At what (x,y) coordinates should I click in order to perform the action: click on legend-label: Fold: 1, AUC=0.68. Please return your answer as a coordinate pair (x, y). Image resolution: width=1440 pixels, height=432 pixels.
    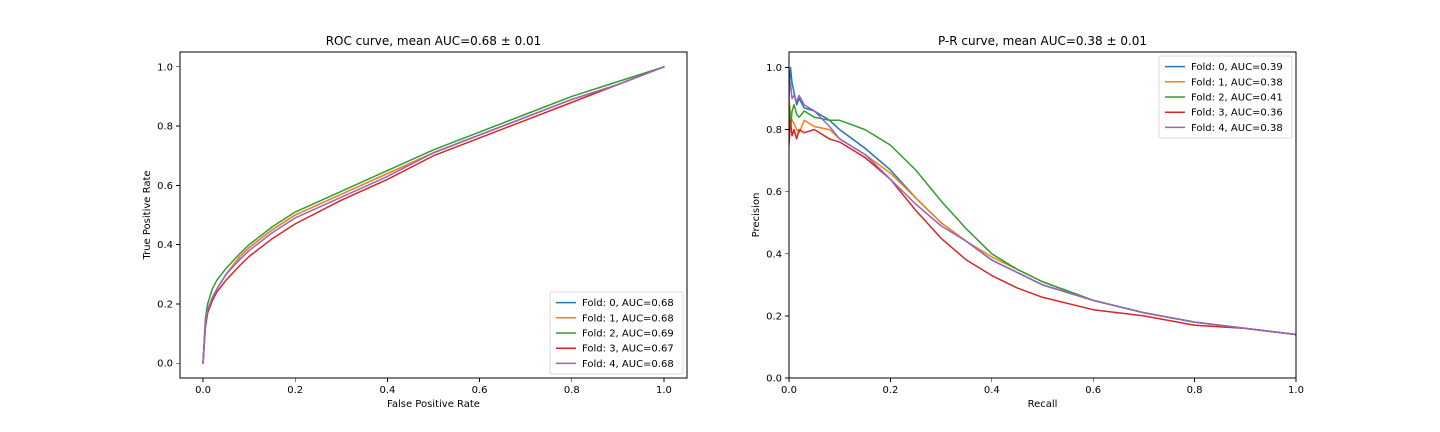
    Looking at the image, I should click on (628, 318).